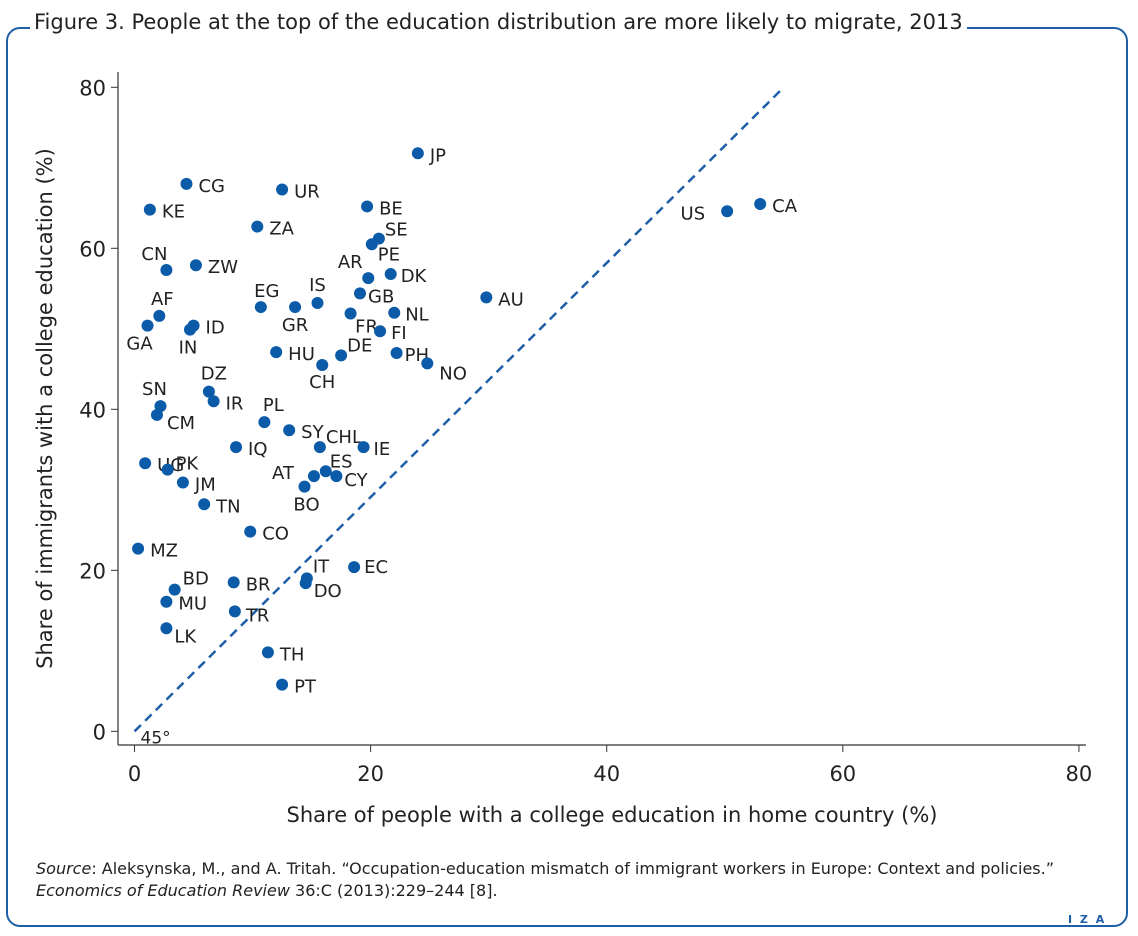 This screenshot has width=1138, height=936. What do you see at coordinates (606, 774) in the screenshot?
I see `x-tick-label: 40` at bounding box center [606, 774].